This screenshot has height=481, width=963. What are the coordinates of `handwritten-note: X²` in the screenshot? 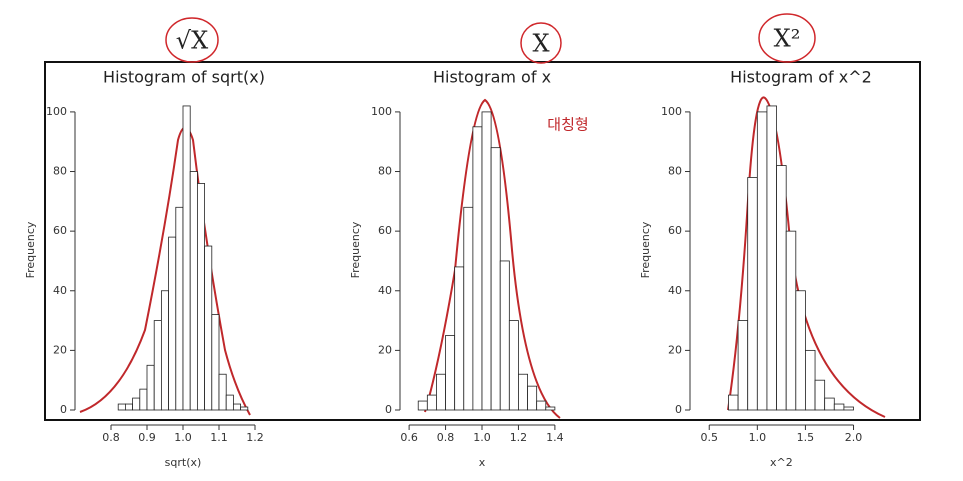 It's located at (787, 39).